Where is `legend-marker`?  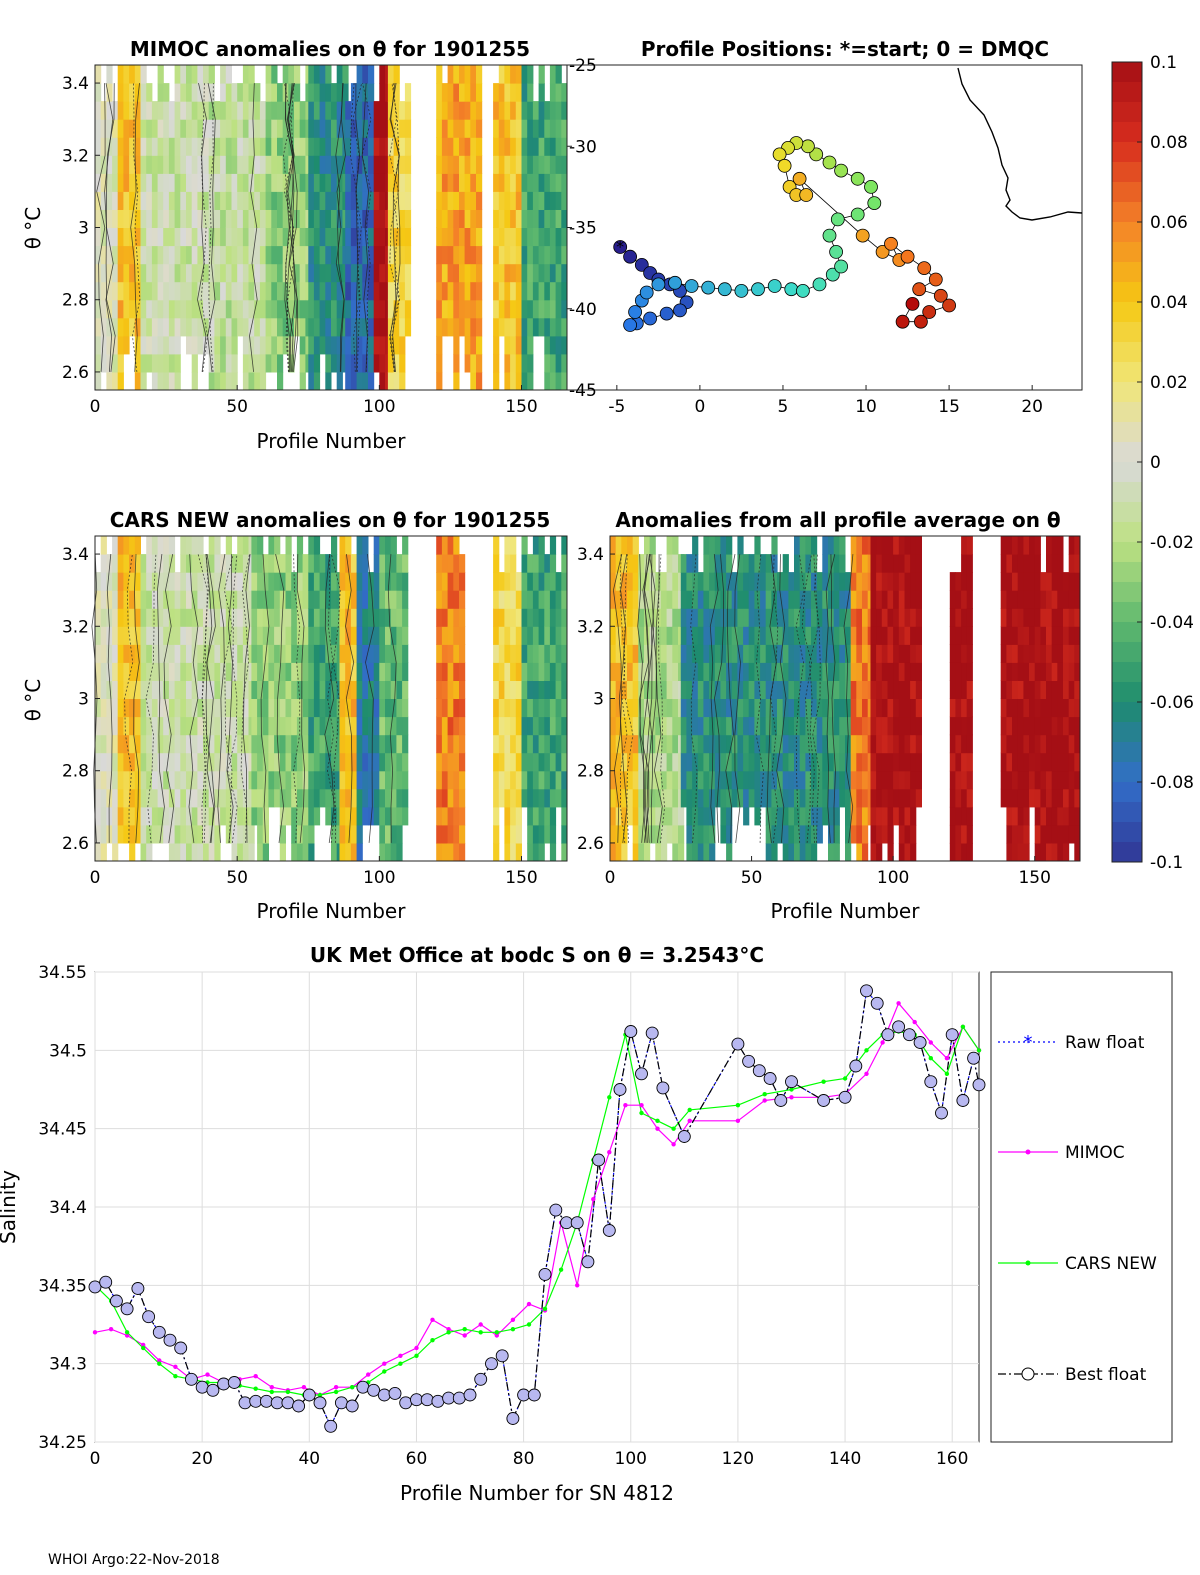 legend-marker is located at coordinates (1028, 1263).